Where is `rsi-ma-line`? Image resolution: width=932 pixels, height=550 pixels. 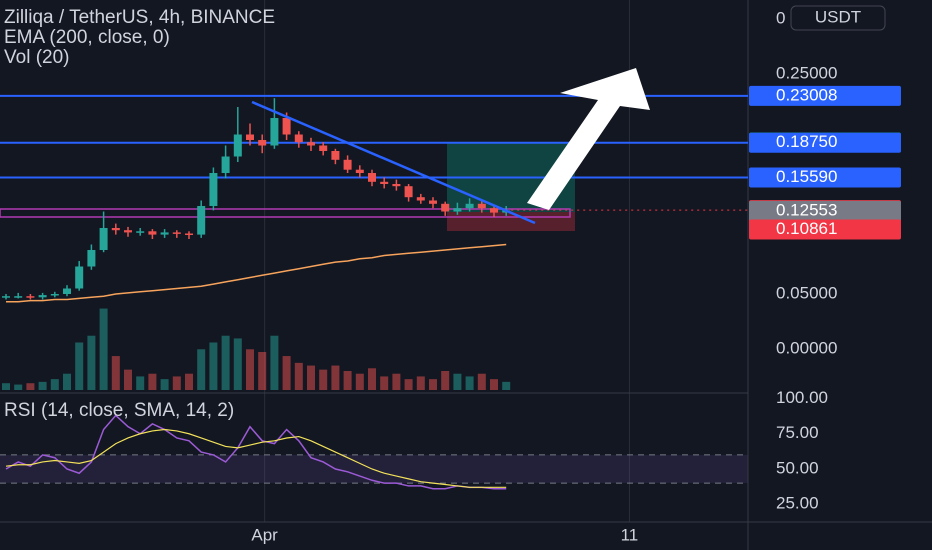
rsi-ma-line is located at coordinates (256, 458).